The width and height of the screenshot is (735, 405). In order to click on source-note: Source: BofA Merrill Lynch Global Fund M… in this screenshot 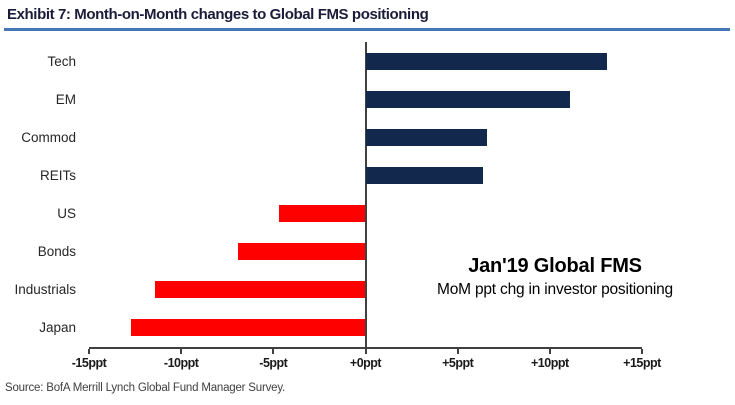, I will do `click(145, 388)`.